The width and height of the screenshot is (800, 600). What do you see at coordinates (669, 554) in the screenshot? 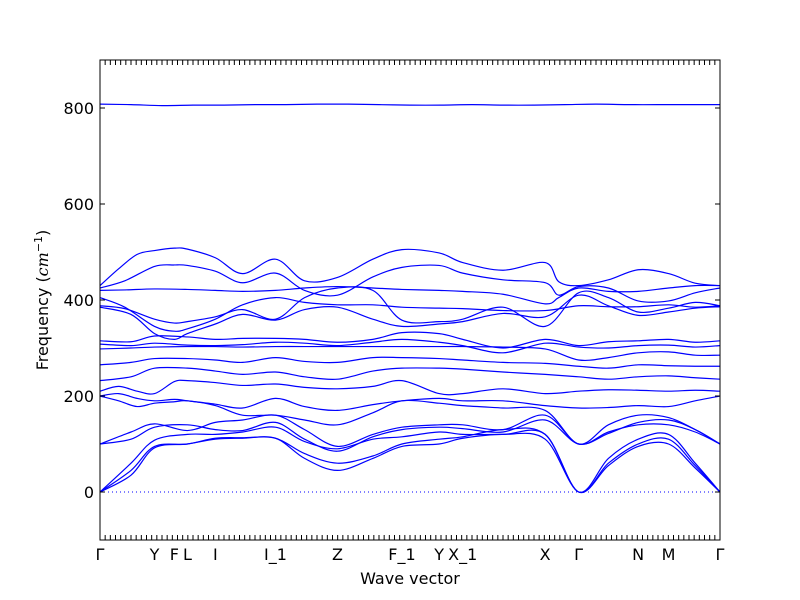
I see `x-tick-label: M` at bounding box center [669, 554].